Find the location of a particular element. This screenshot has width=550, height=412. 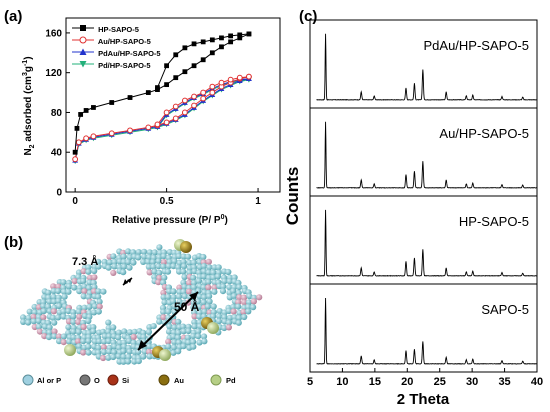

y-tick-label: 120 is located at coordinates (53, 73).